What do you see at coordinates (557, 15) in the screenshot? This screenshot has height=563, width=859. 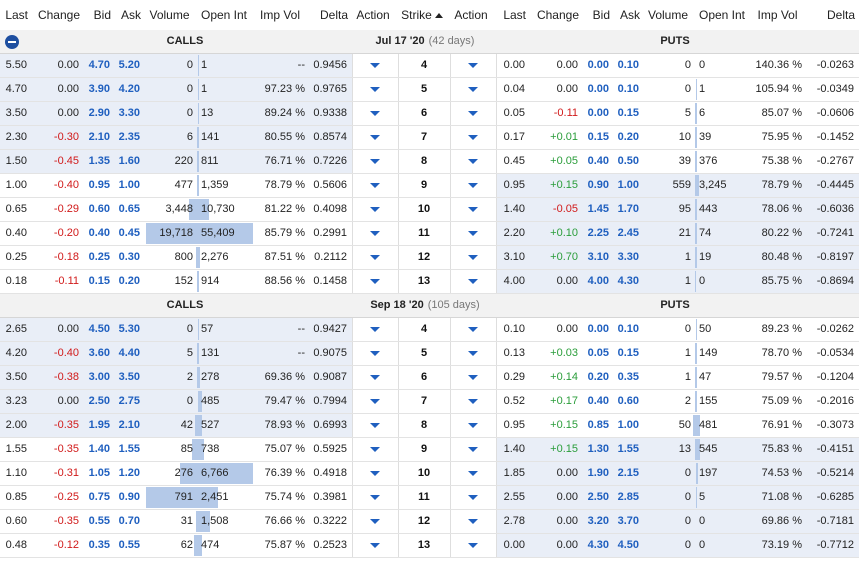 I see `header-put-change: Change` at bounding box center [557, 15].